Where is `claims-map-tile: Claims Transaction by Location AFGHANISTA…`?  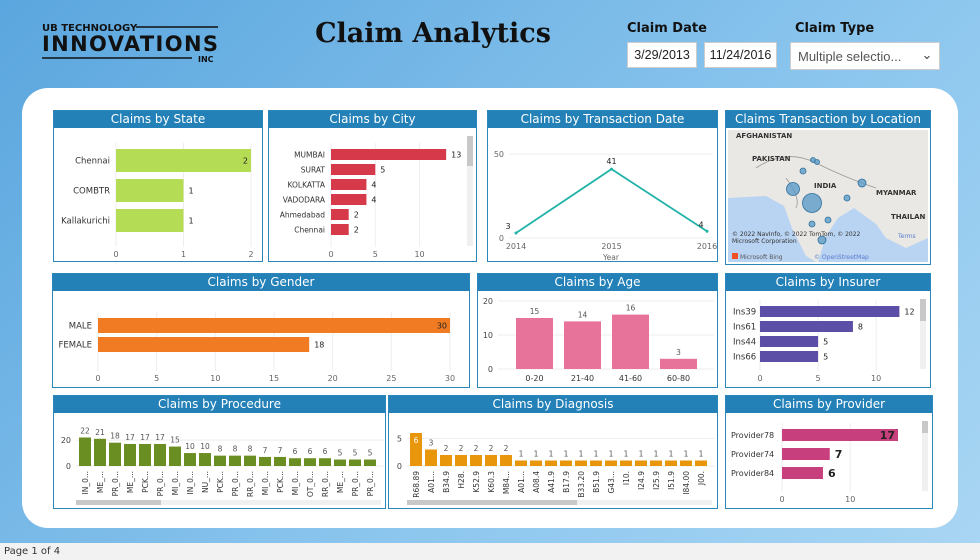 claims-map-tile: Claims Transaction by Location AFGHANISTA… is located at coordinates (828, 187).